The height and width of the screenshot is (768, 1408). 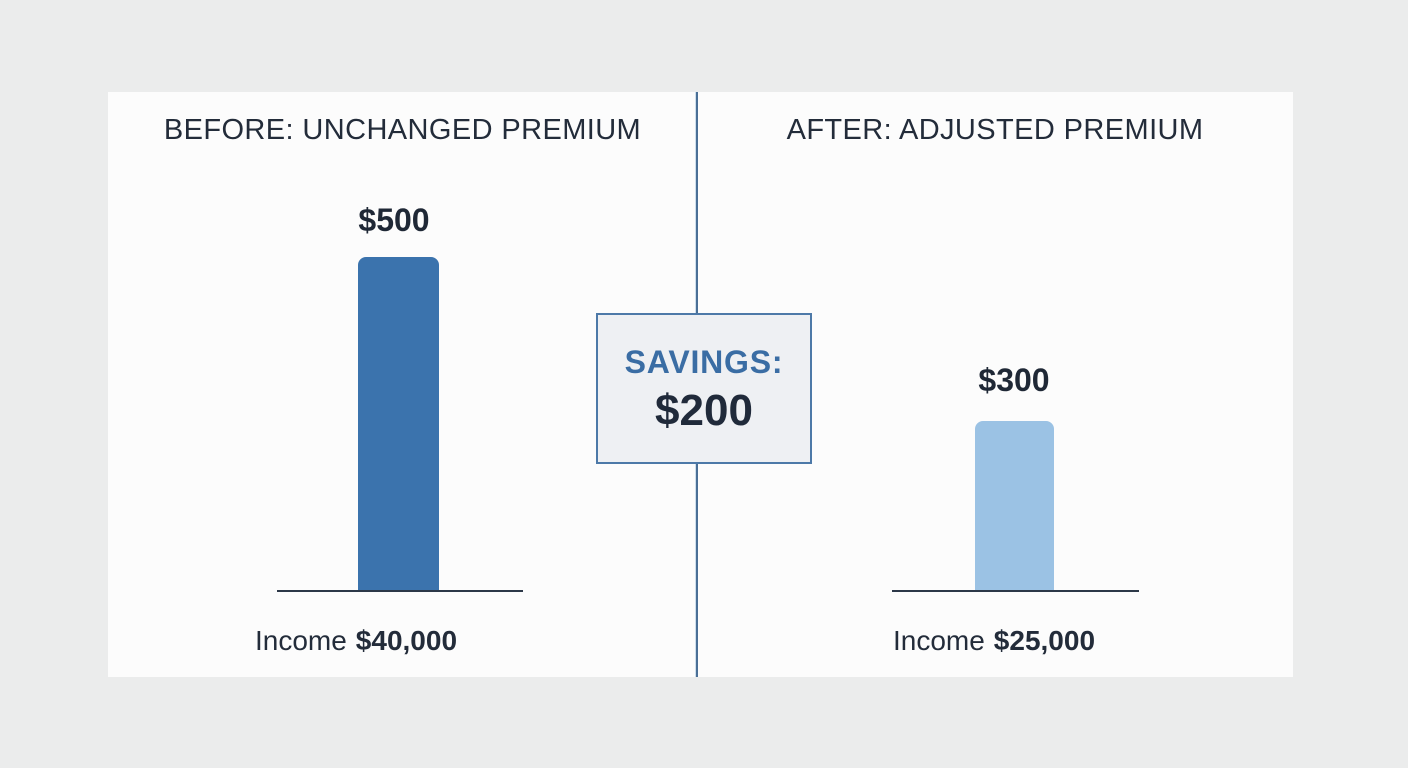 I want to click on before-axis-baseline, so click(x=400, y=591).